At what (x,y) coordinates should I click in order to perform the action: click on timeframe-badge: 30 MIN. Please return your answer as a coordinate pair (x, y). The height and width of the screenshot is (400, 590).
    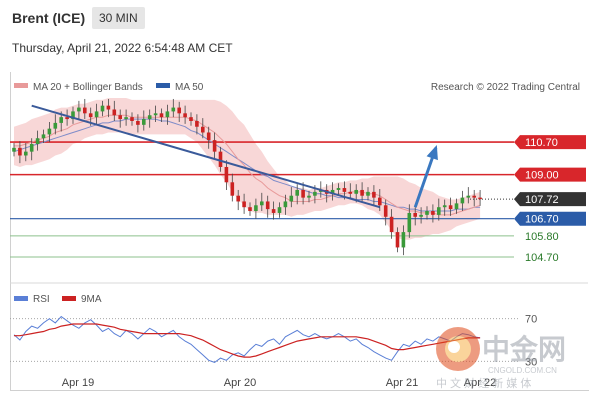
    Looking at the image, I should click on (118, 18).